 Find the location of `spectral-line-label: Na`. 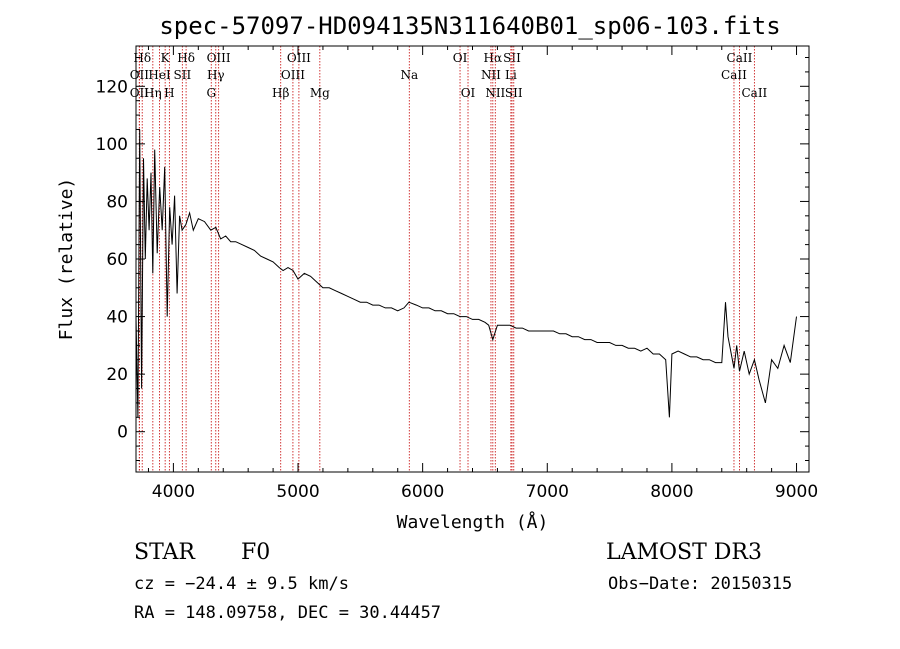

spectral-line-label: Na is located at coordinates (409, 75).